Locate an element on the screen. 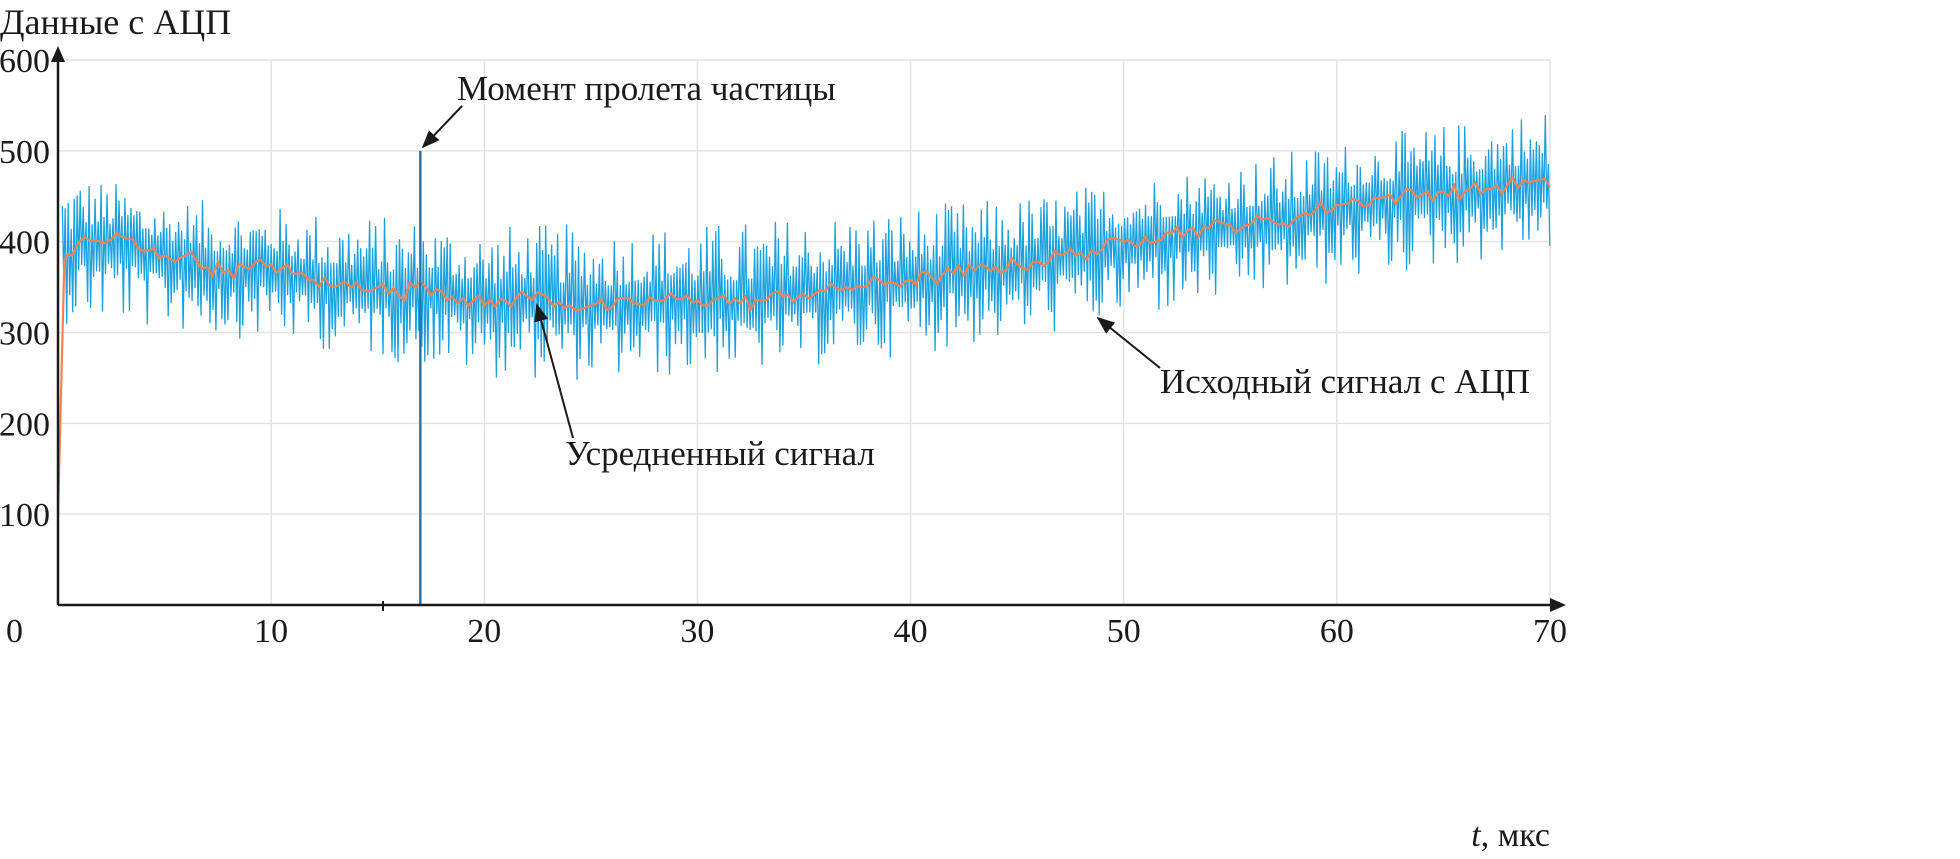  x-tick-label: 40 is located at coordinates (911, 631).